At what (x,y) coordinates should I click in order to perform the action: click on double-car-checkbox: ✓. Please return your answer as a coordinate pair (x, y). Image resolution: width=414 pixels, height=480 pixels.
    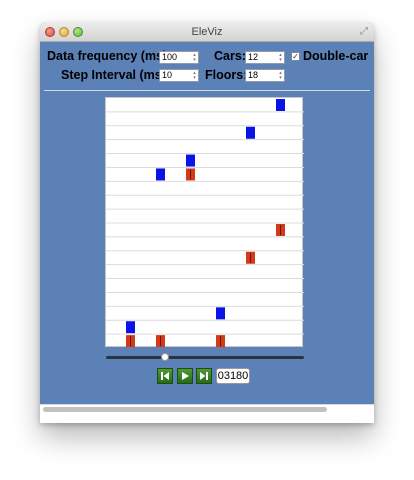
    Looking at the image, I should click on (295, 56).